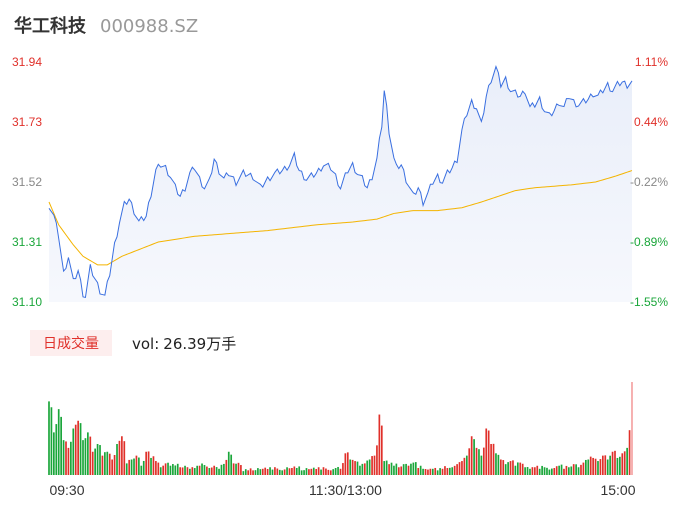 The image size is (686, 524). Describe the element at coordinates (186, 343) in the screenshot. I see `volume-readout: vol: 26.39万手` at that location.